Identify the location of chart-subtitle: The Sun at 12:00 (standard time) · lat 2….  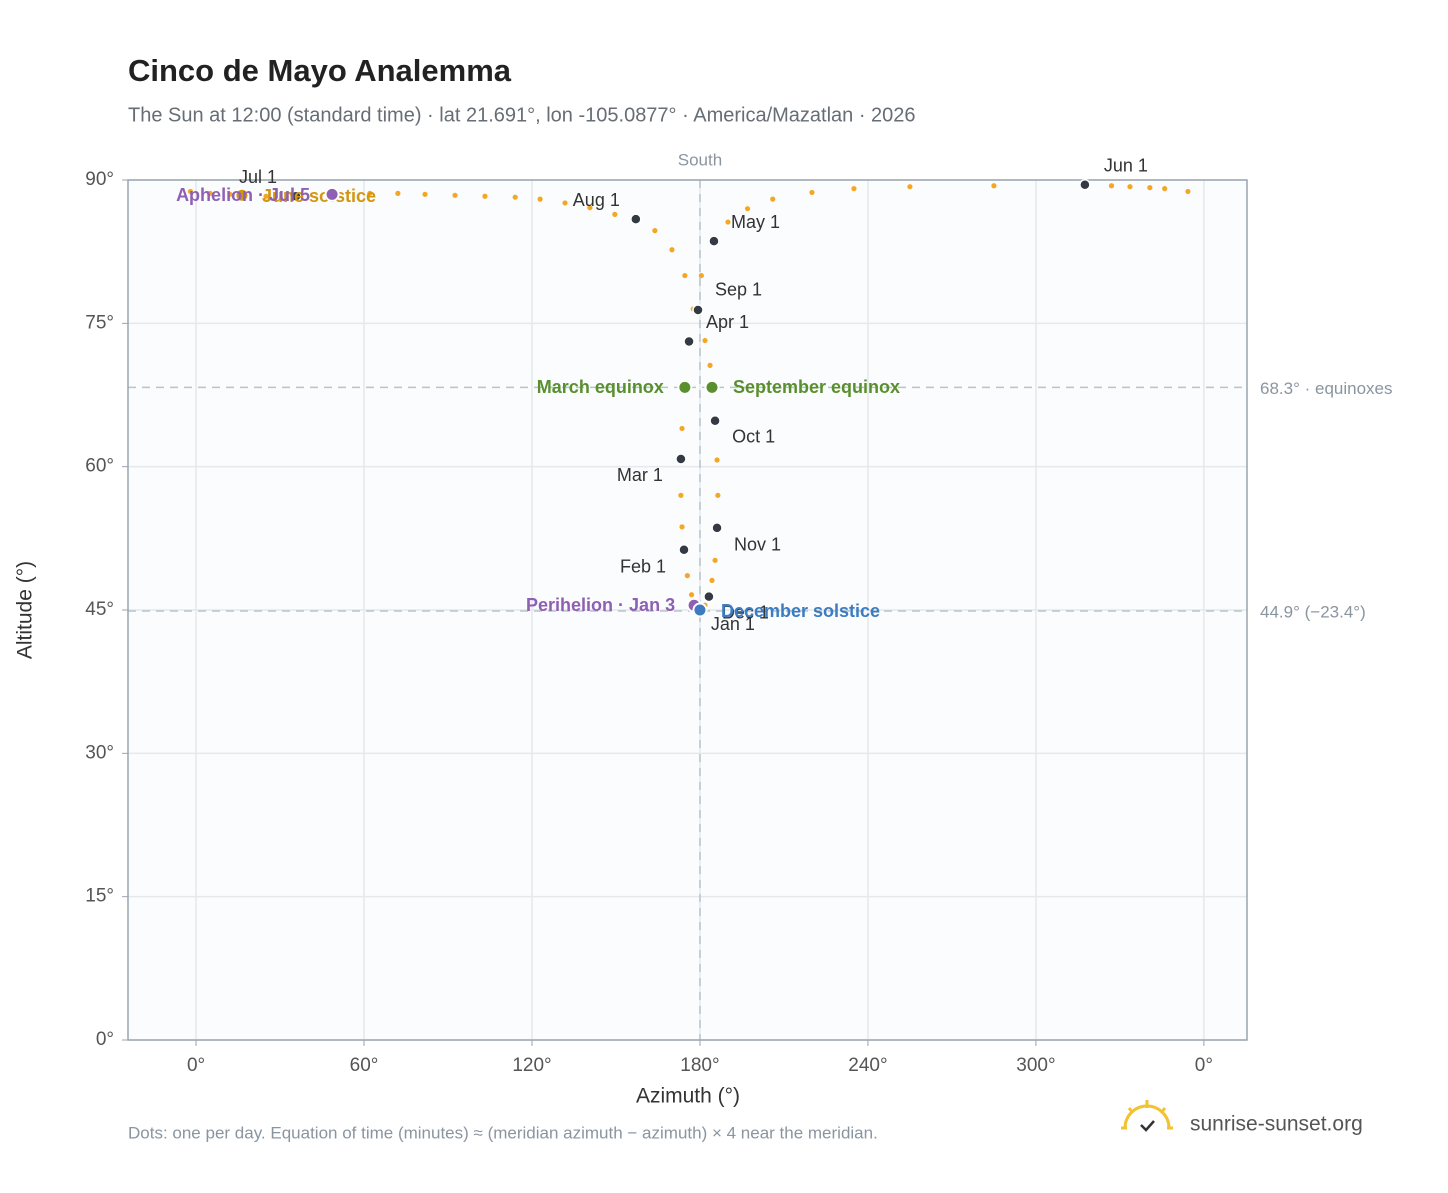
(522, 115).